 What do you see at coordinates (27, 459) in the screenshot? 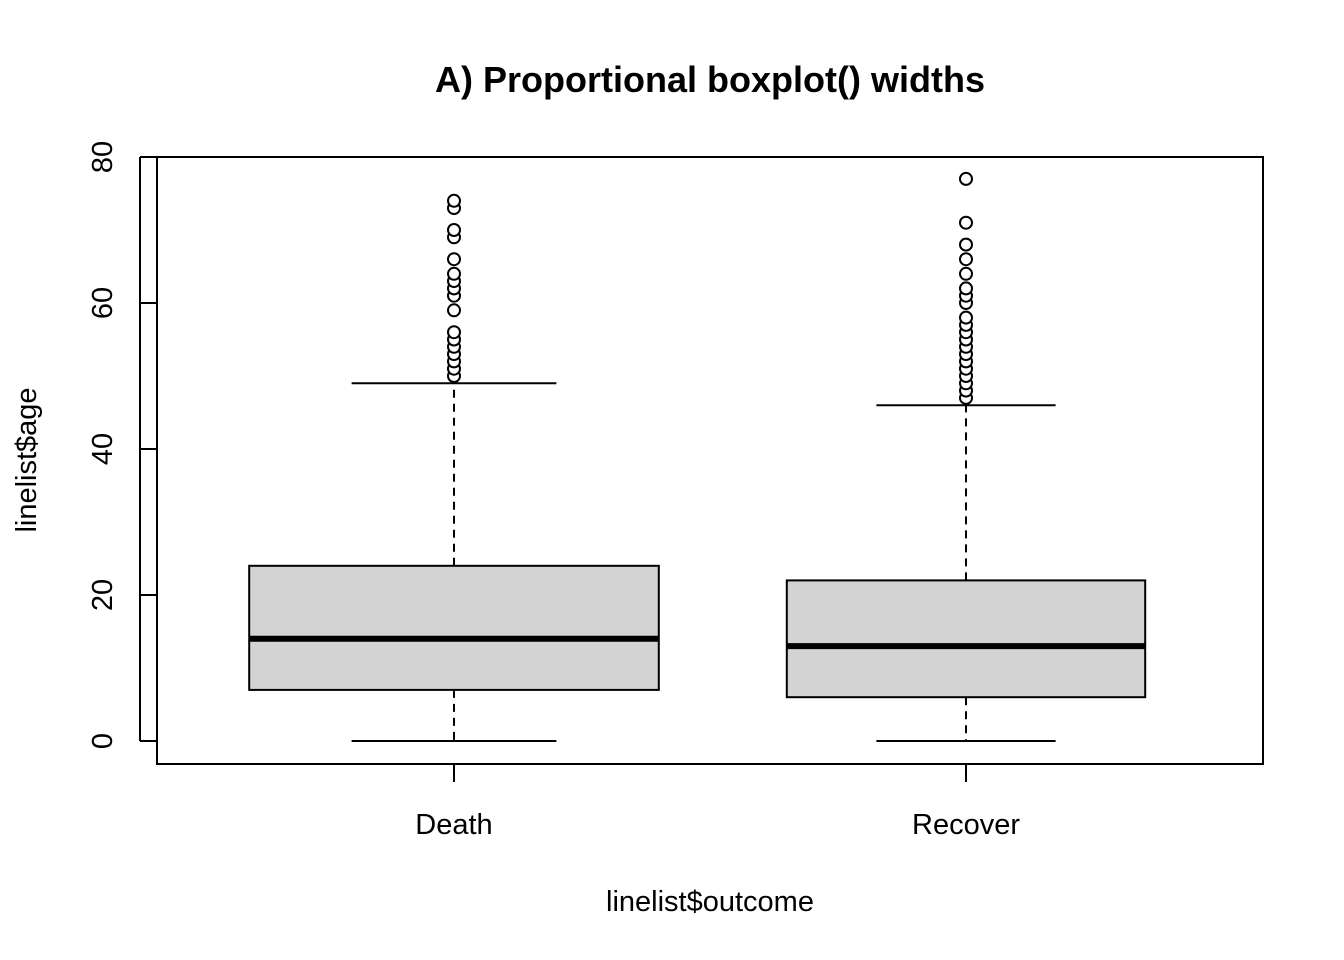
I see `y-axis-label: linelist$age` at bounding box center [27, 459].